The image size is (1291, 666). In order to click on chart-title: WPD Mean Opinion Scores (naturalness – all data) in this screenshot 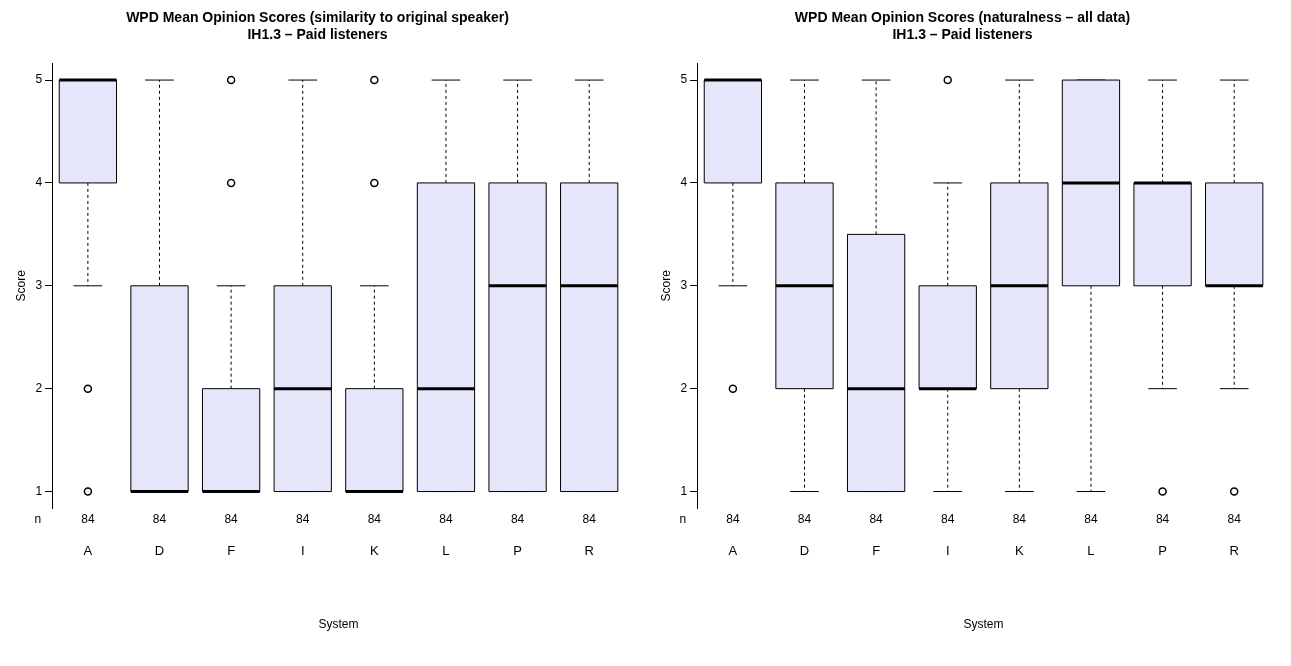, I will do `click(962, 17)`.